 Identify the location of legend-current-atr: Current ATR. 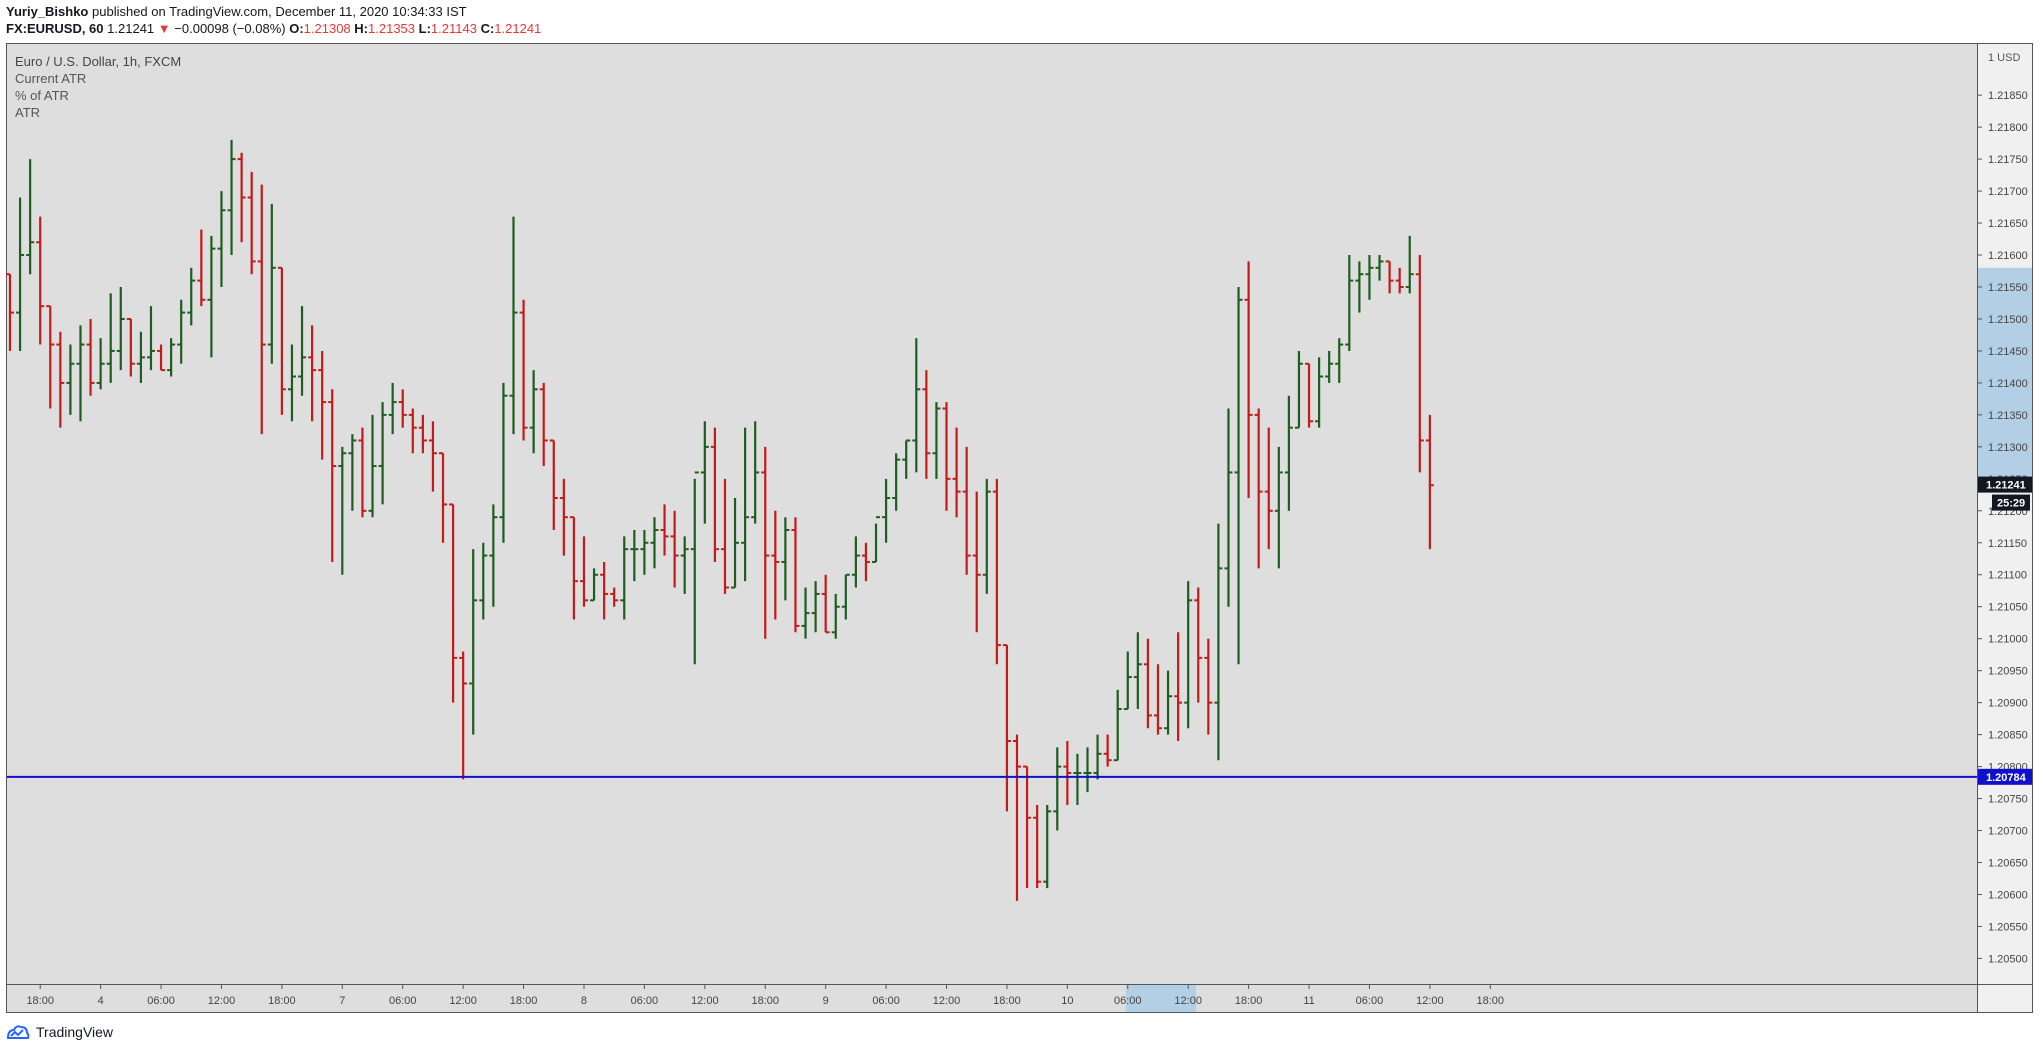
(51, 78).